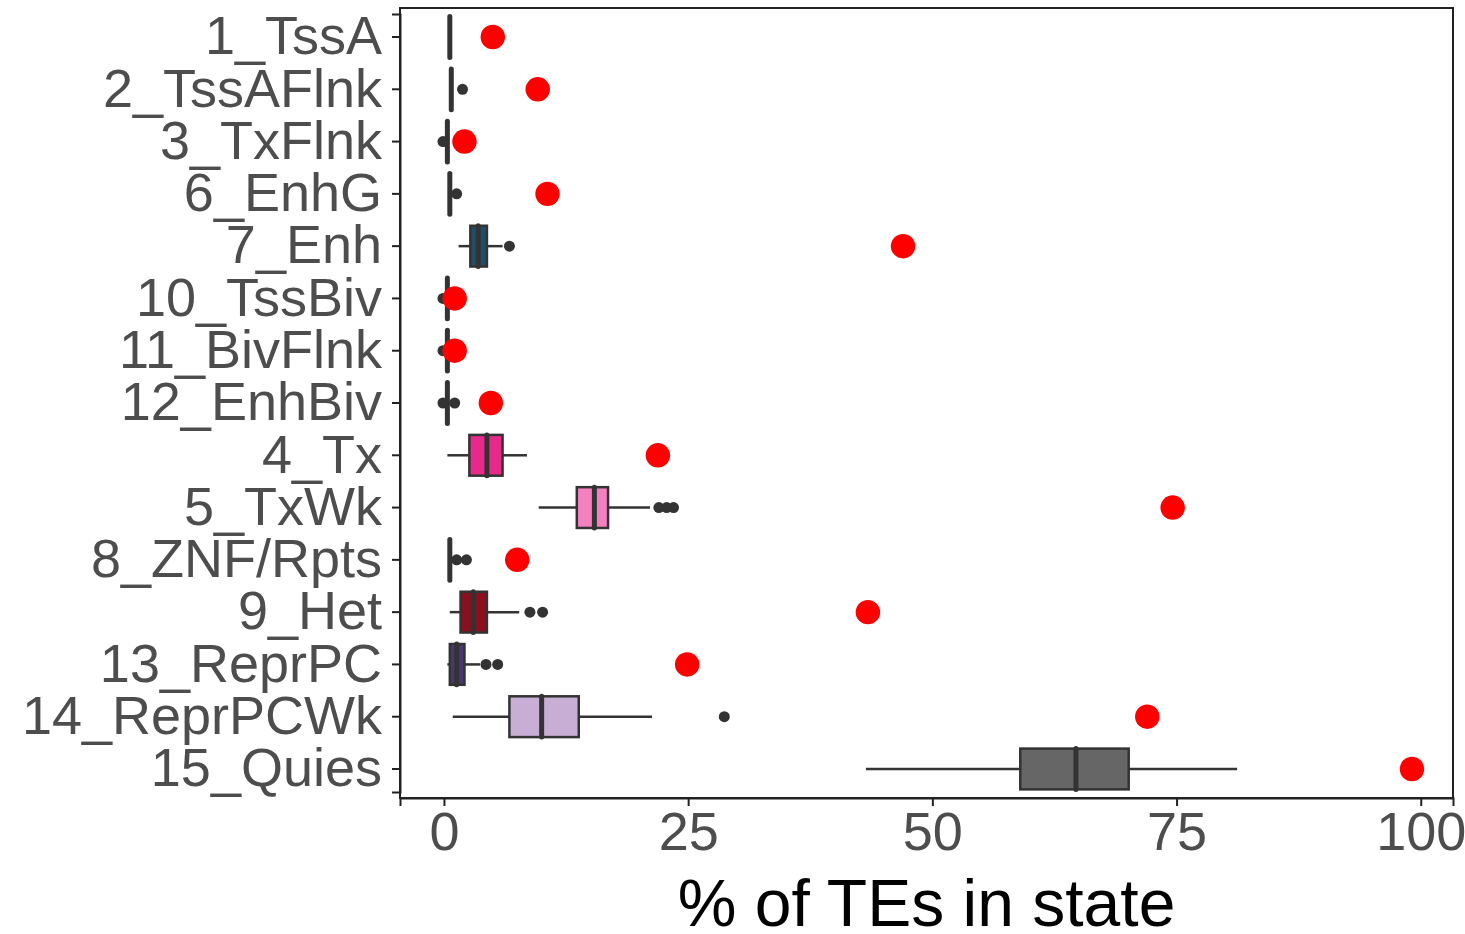 This screenshot has height=934, width=1465. I want to click on y-tick-label: 1_TssA, so click(293, 35).